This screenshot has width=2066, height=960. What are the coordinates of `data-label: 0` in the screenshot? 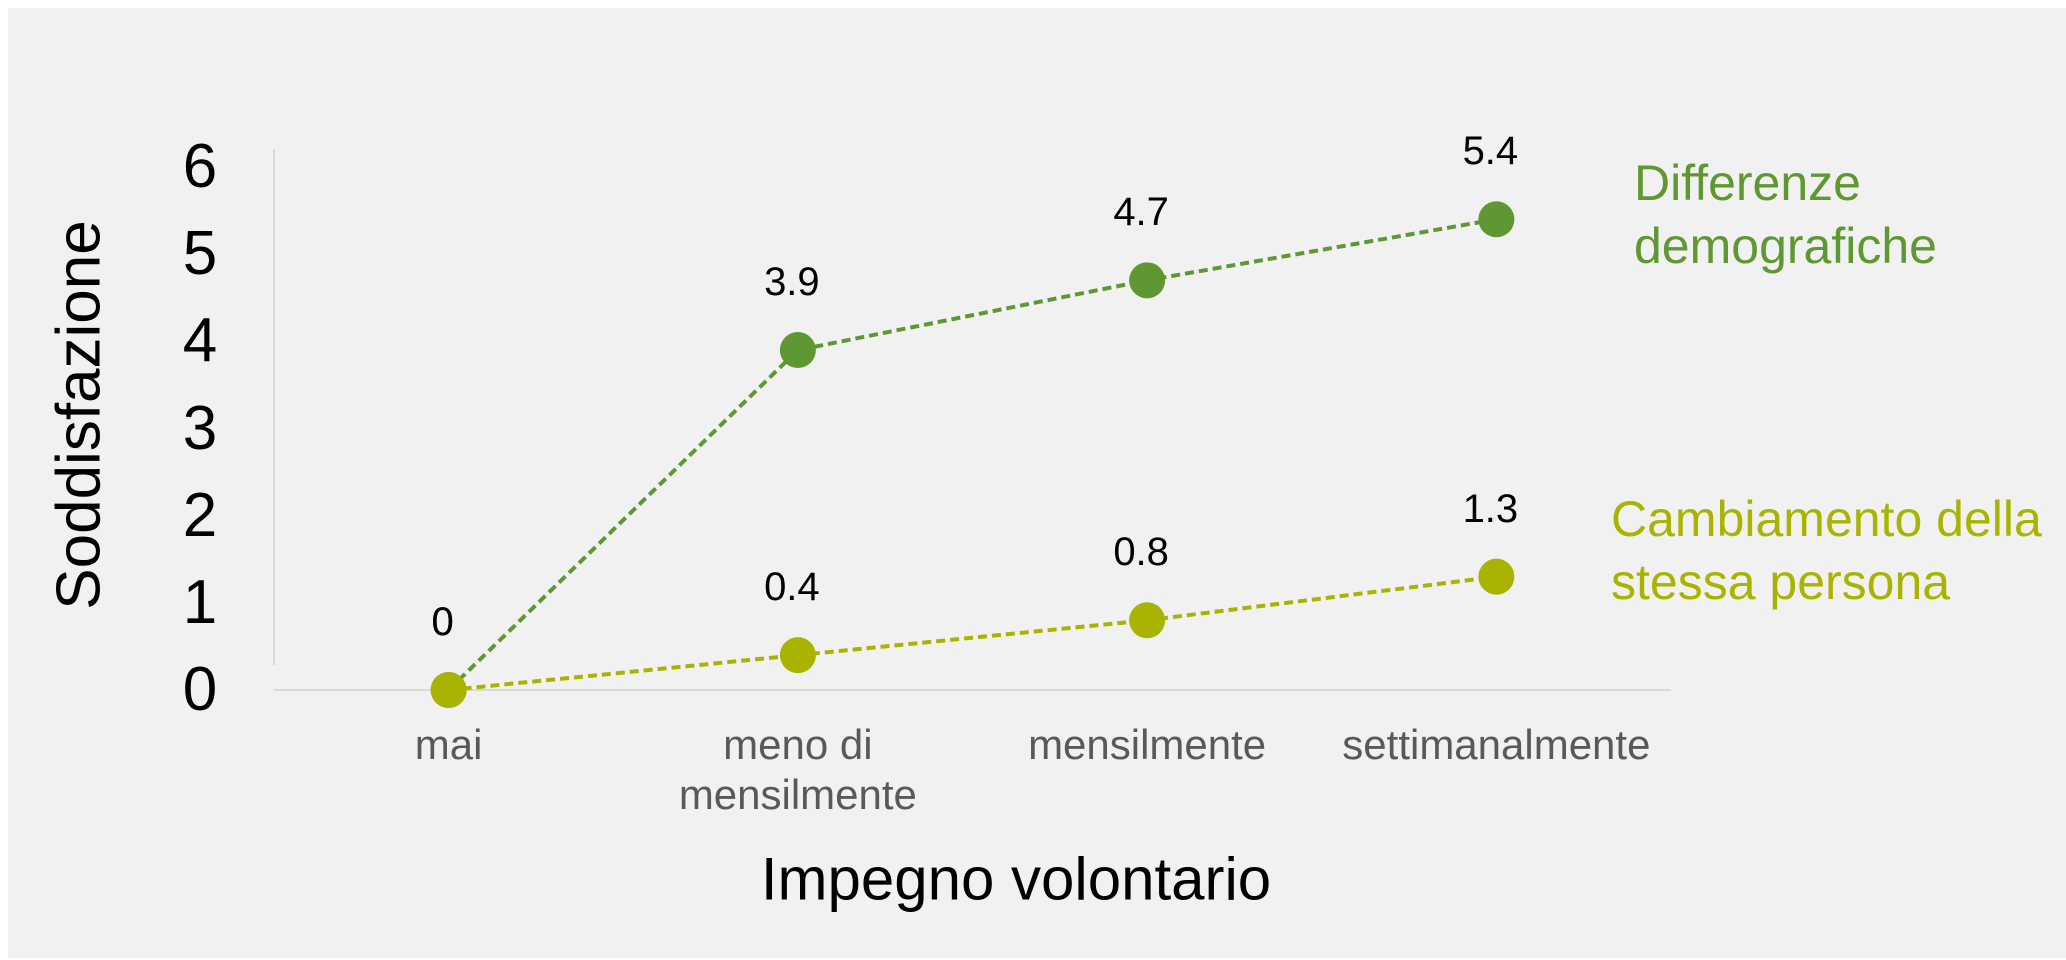 It's located at (442, 622).